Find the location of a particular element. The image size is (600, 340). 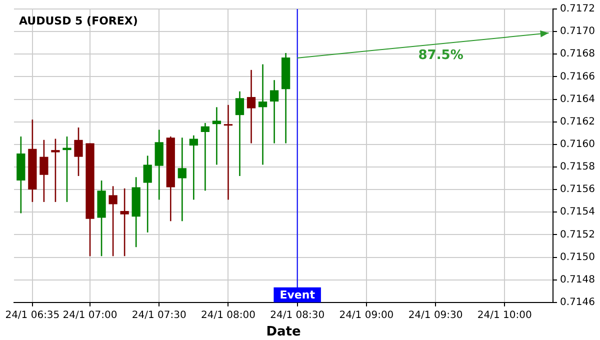

x-tick-label: 24/1 07:30 is located at coordinates (159, 315).